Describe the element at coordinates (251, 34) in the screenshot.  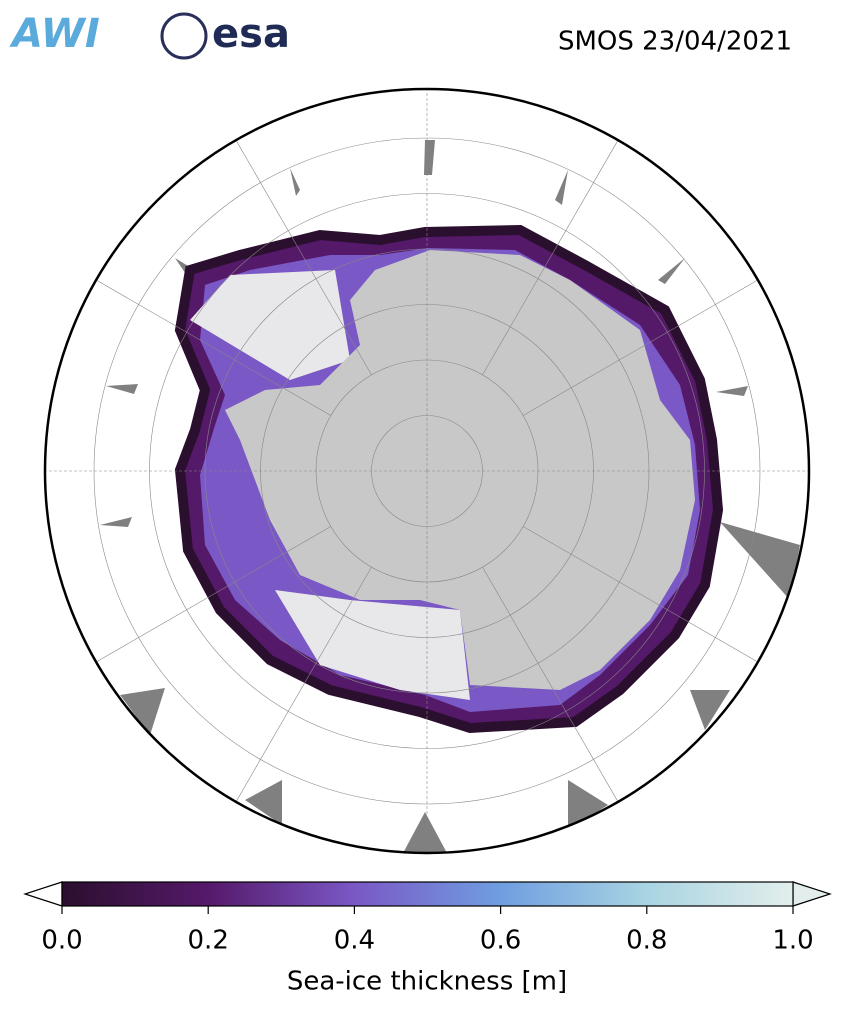
I see `esa-logo: esa` at that location.